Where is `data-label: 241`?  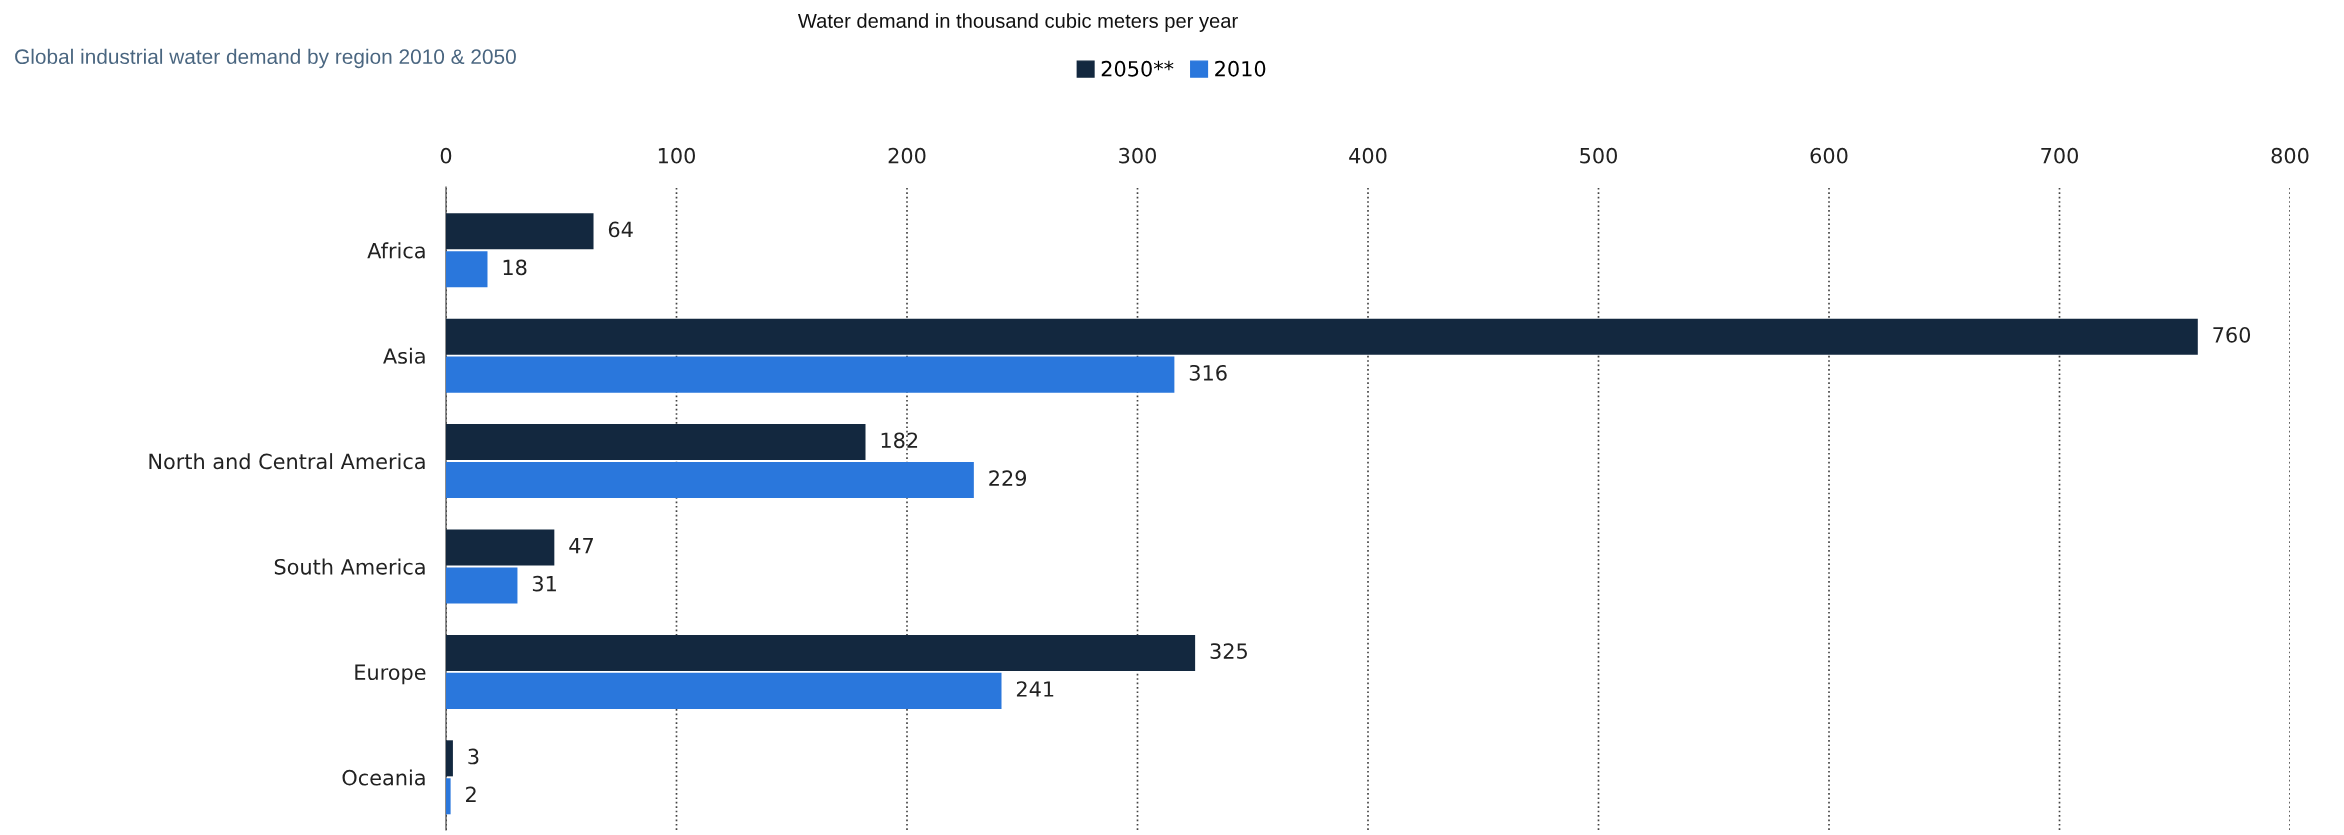 data-label: 241 is located at coordinates (1035, 689).